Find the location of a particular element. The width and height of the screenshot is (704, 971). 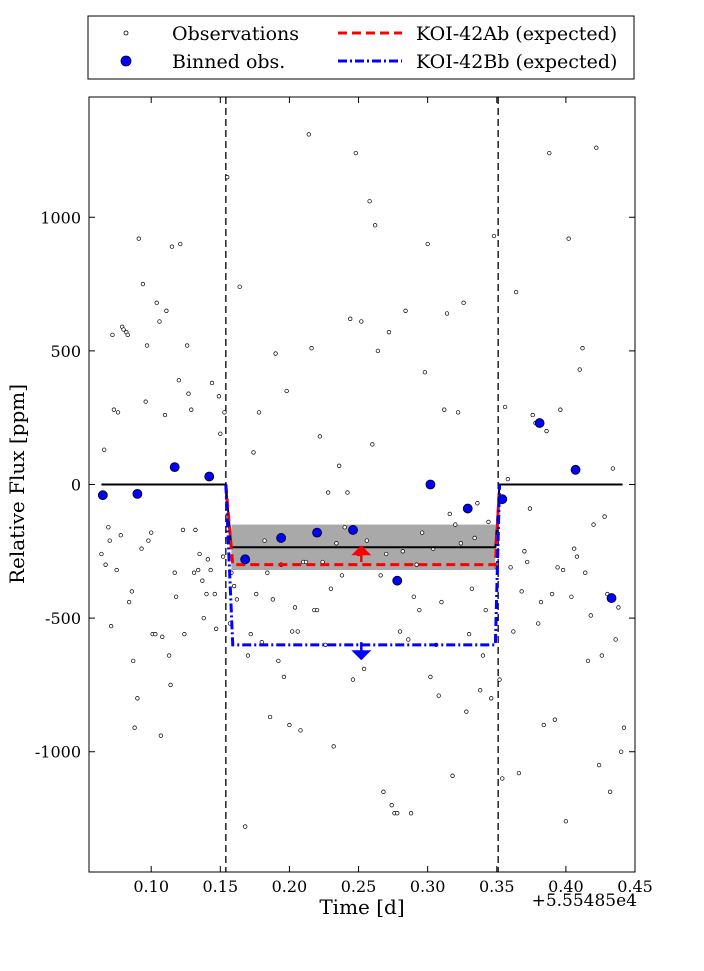

x-tick-label: 0.30 is located at coordinates (428, 886).